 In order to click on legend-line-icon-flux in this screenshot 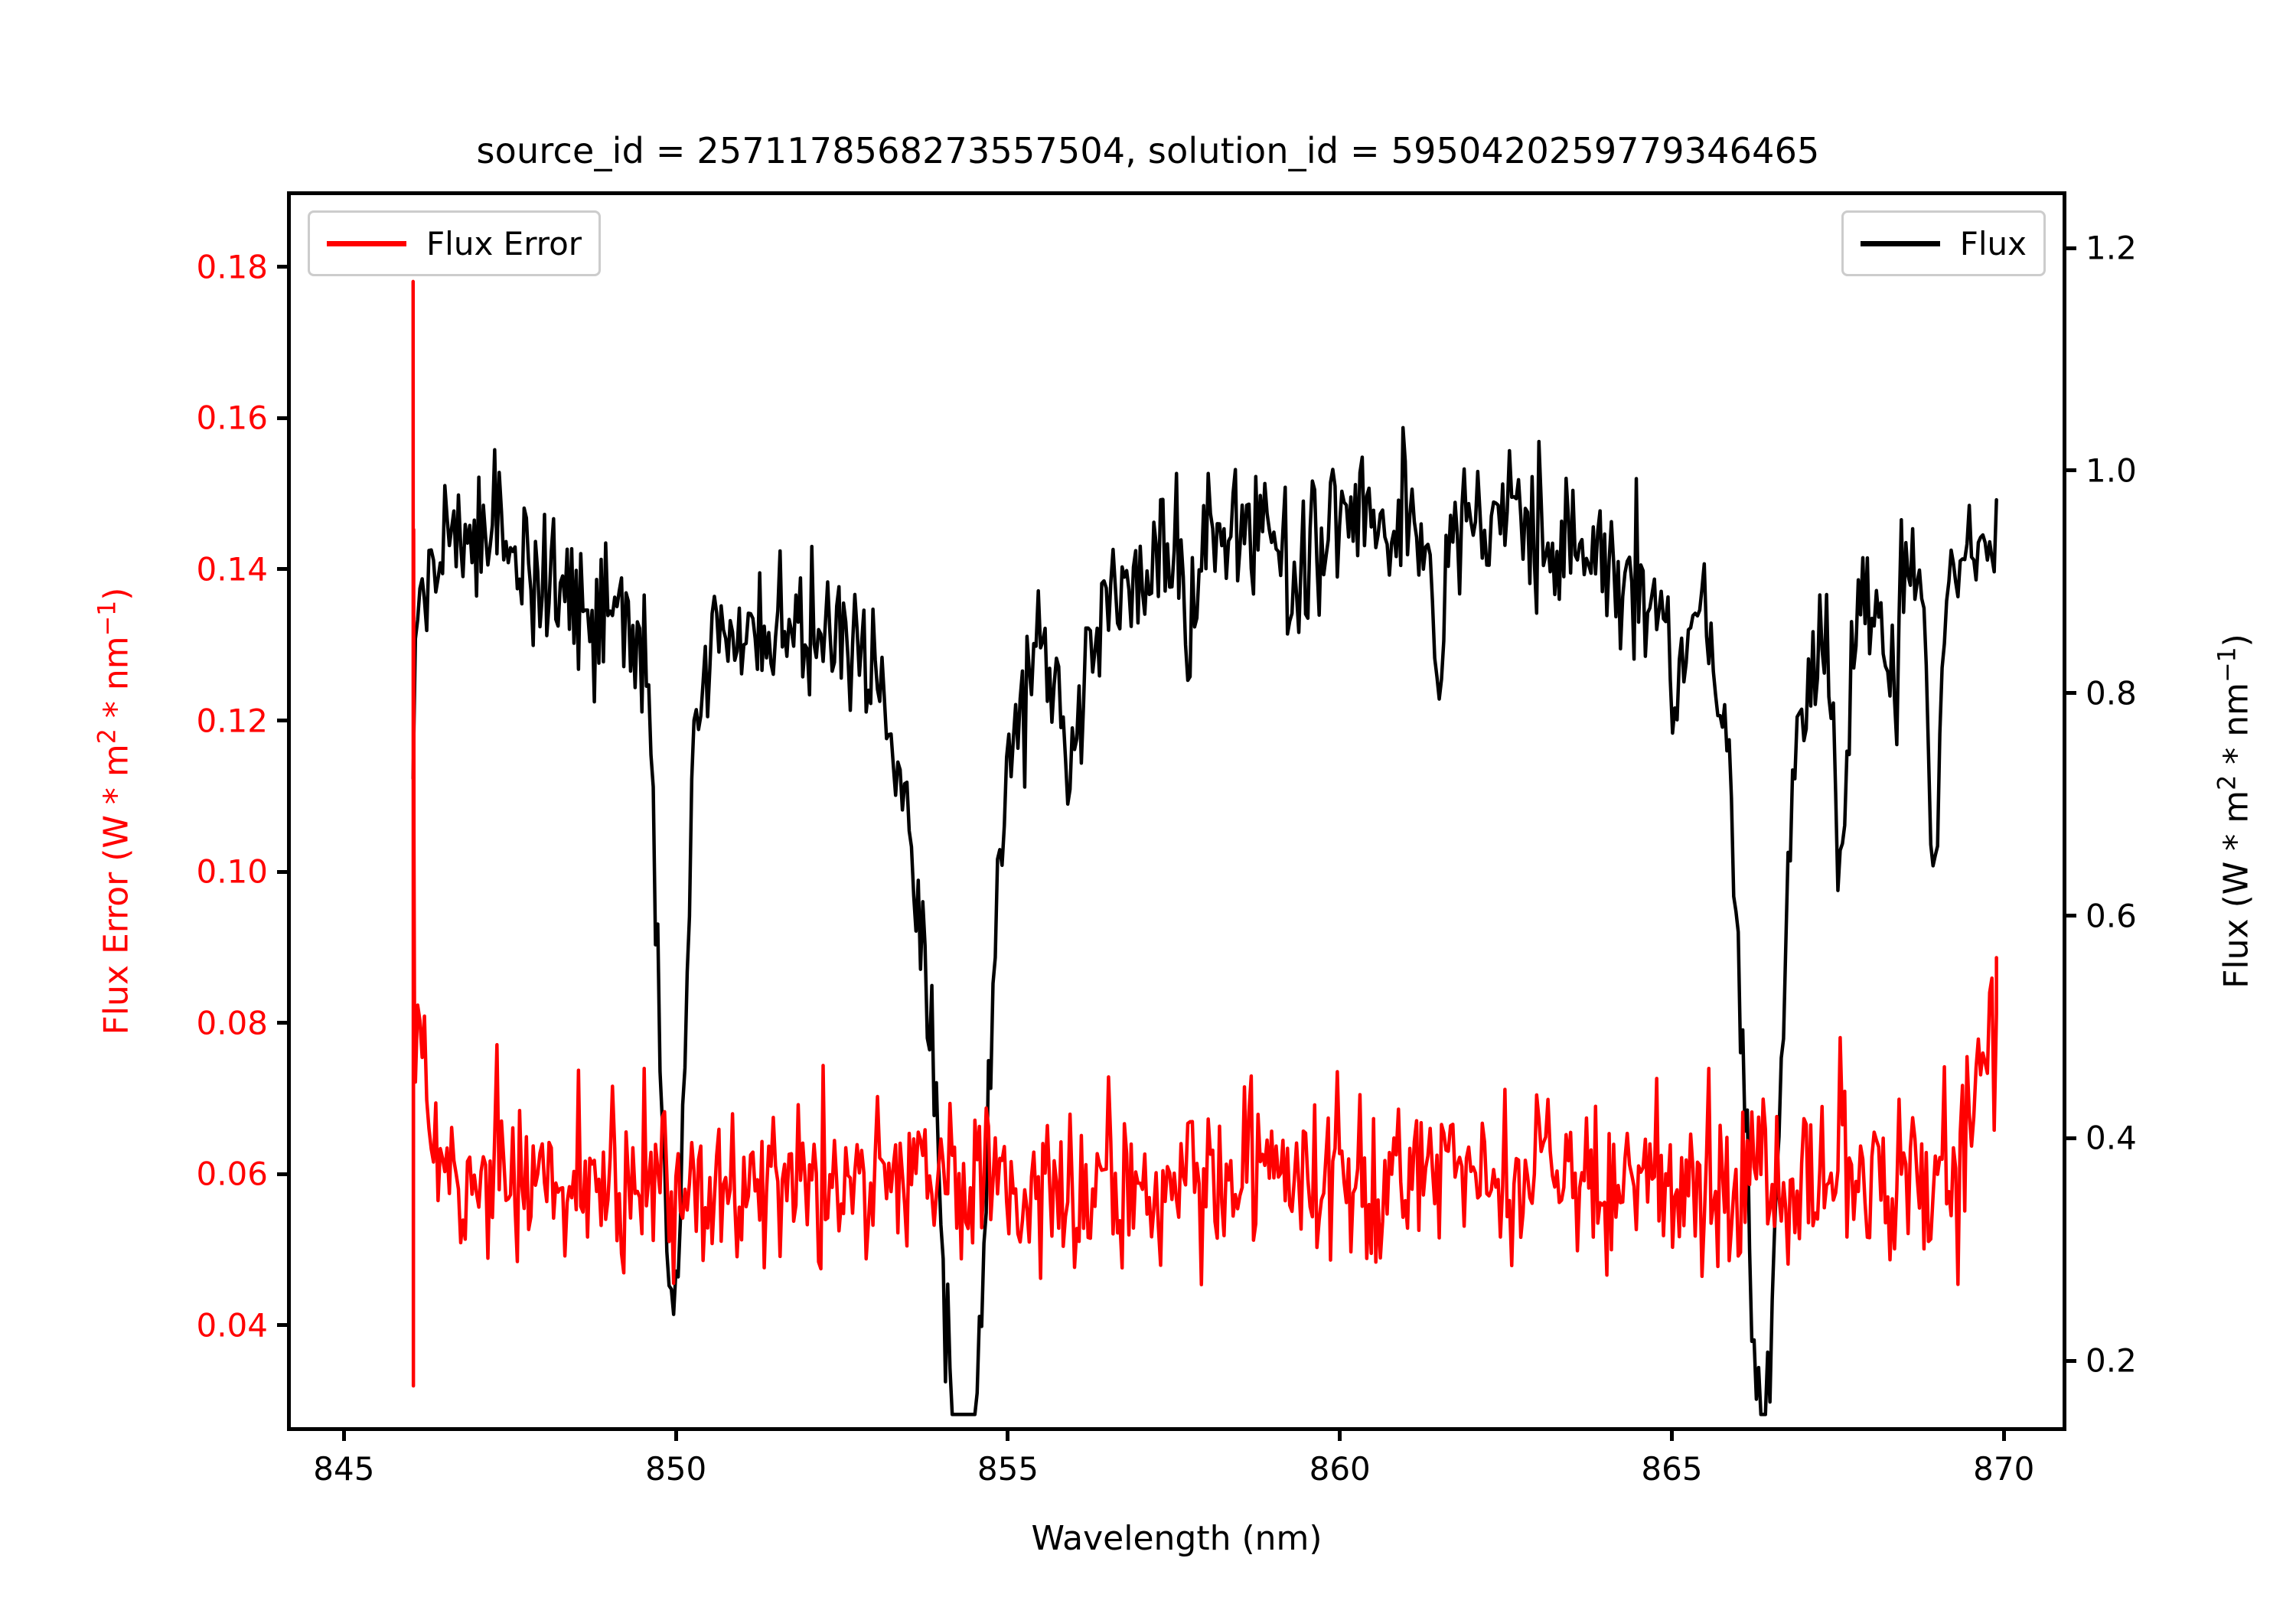, I will do `click(1900, 243)`.